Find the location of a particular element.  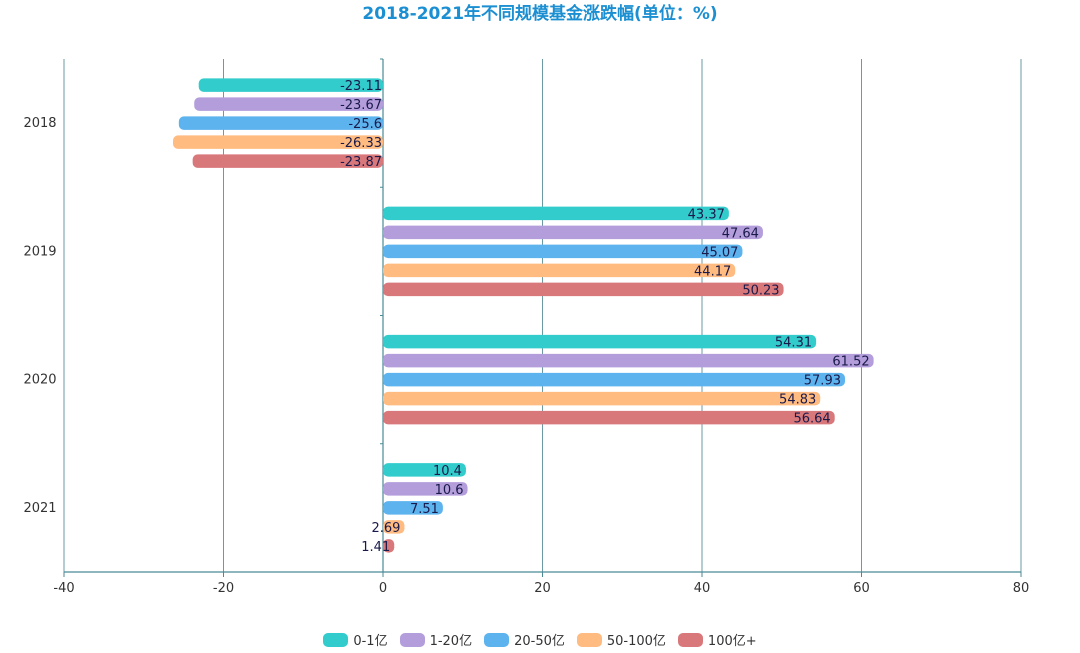

legend-label: 20-50亿 is located at coordinates (539, 641).